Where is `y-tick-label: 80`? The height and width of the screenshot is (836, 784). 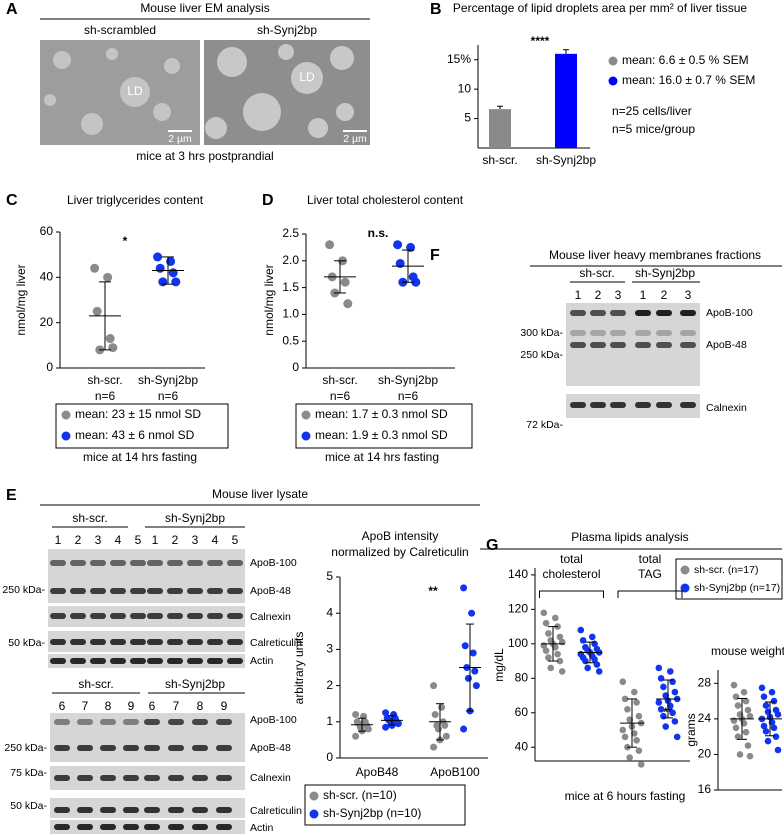
y-tick-label: 80 is located at coordinates (522, 677).